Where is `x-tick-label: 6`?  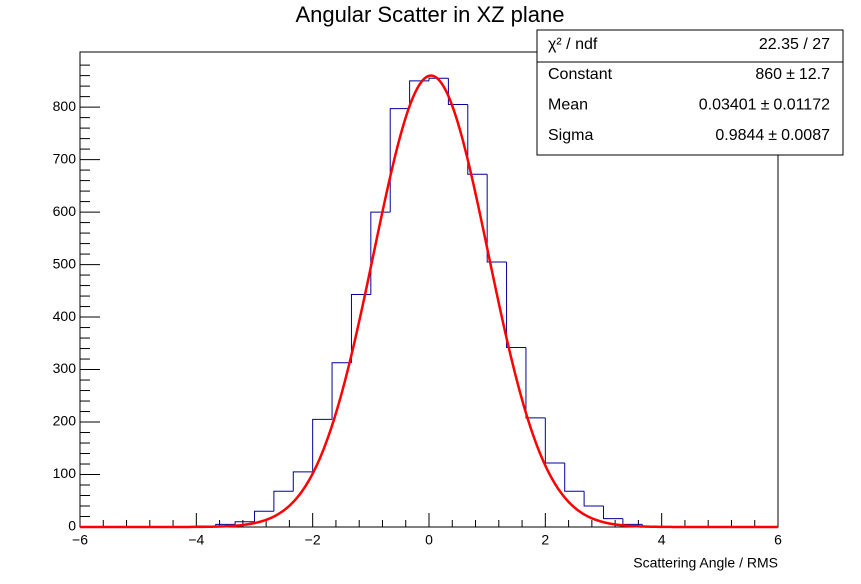
x-tick-label: 6 is located at coordinates (778, 540).